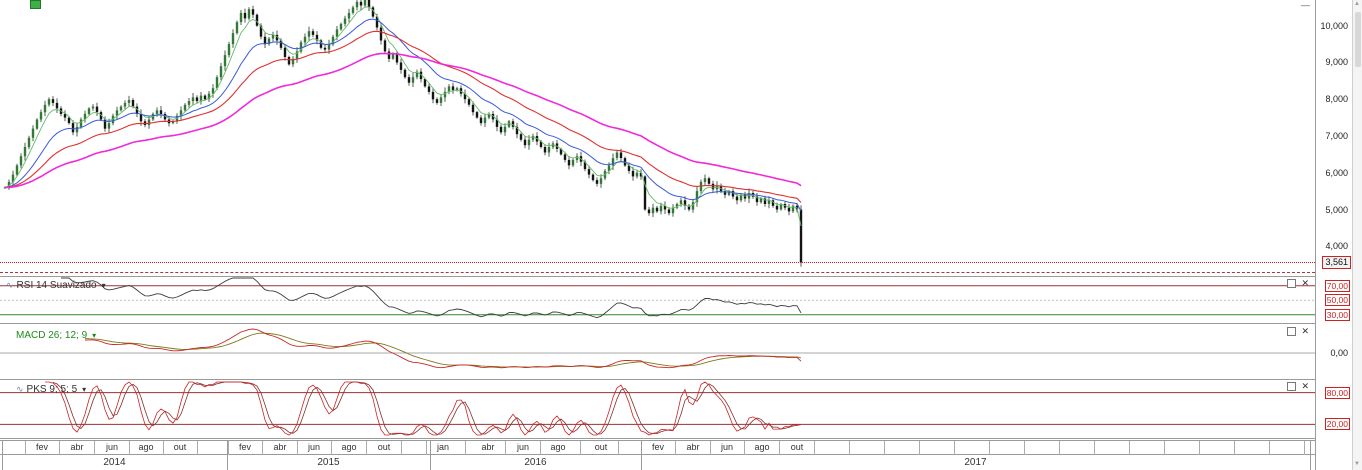 Image resolution: width=1362 pixels, height=470 pixels. I want to click on indicator-line-icon: ∿, so click(20, 389).